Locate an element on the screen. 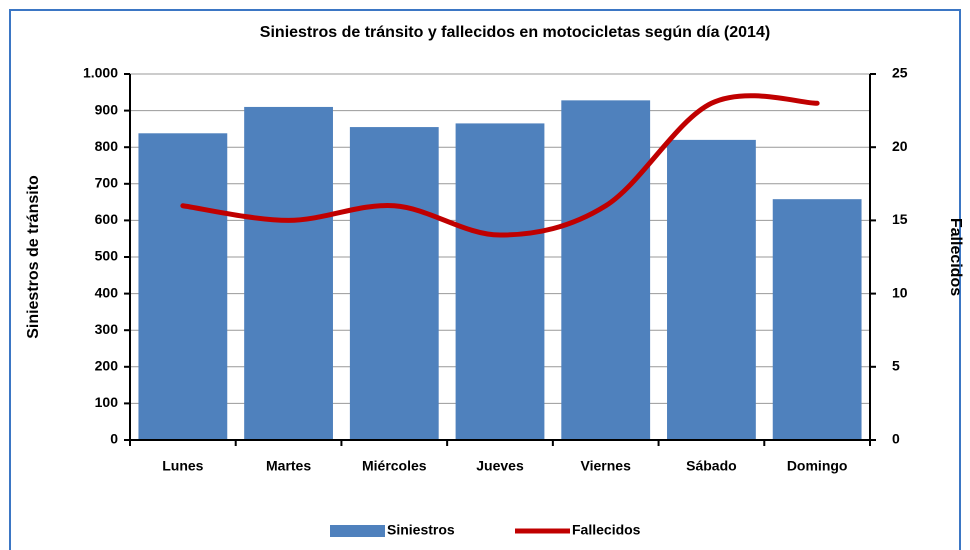  y-tick-label: 500 is located at coordinates (107, 256).